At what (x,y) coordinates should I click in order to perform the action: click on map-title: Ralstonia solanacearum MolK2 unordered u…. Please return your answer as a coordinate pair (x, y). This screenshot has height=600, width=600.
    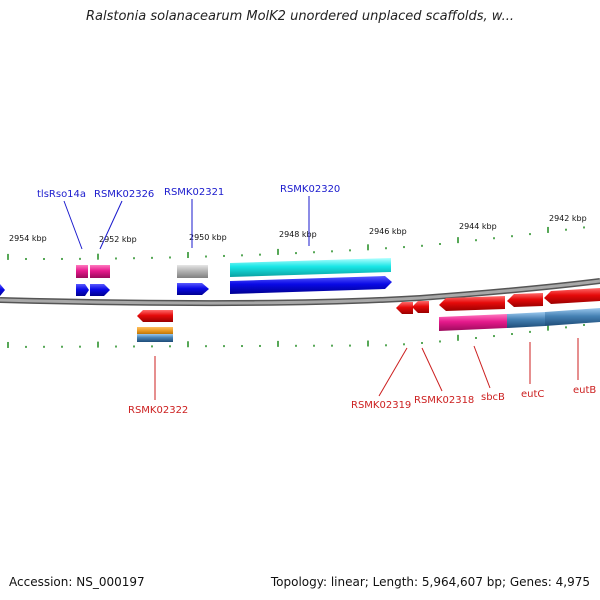
    Looking at the image, I should click on (299, 16).